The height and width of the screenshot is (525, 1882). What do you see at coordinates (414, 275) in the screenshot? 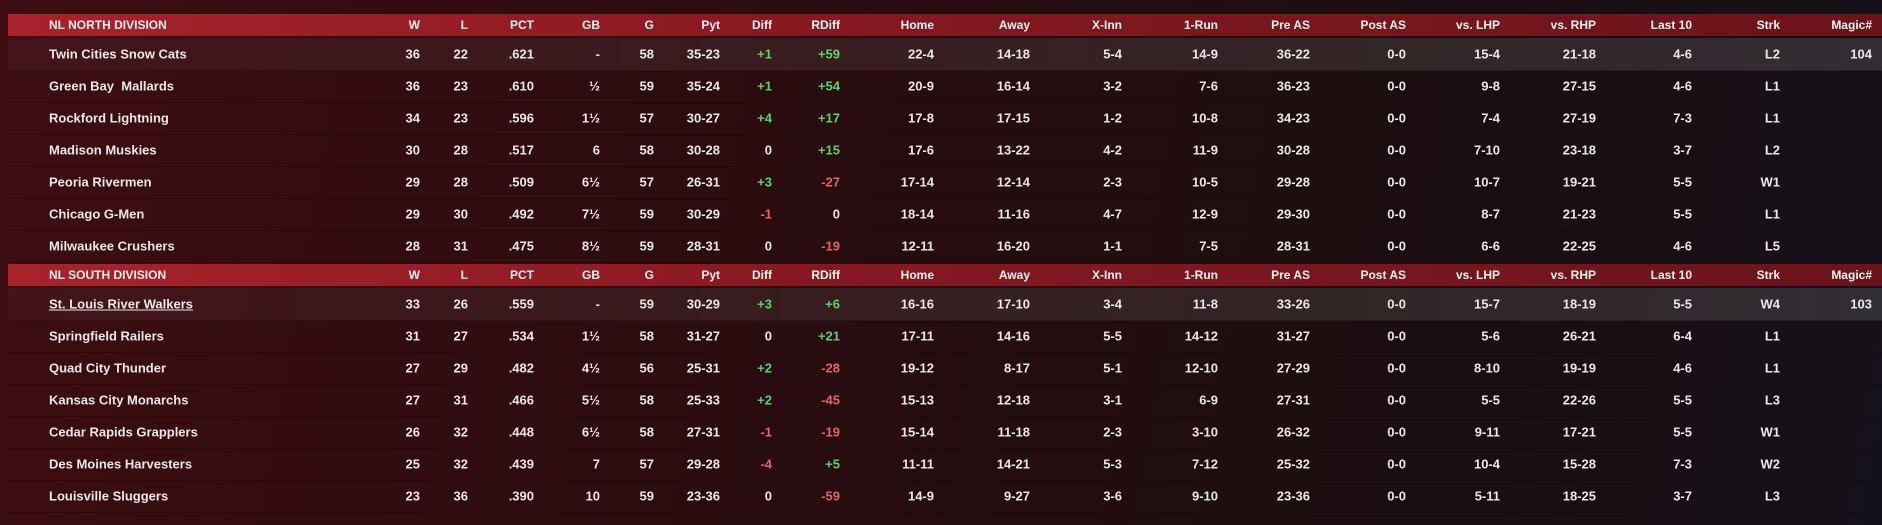
I see `column-header: W` at bounding box center [414, 275].